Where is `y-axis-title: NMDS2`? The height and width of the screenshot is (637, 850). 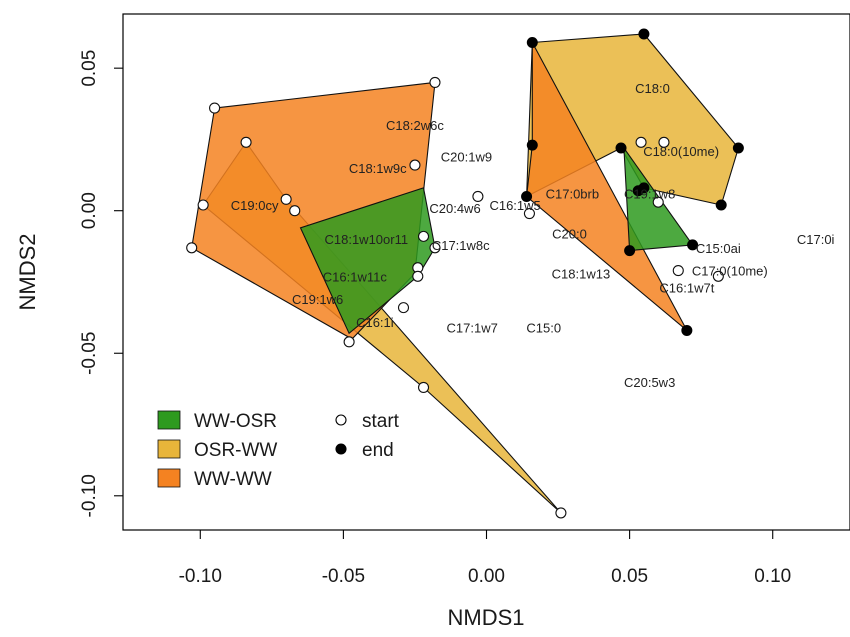 y-axis-title: NMDS2 is located at coordinates (27, 271).